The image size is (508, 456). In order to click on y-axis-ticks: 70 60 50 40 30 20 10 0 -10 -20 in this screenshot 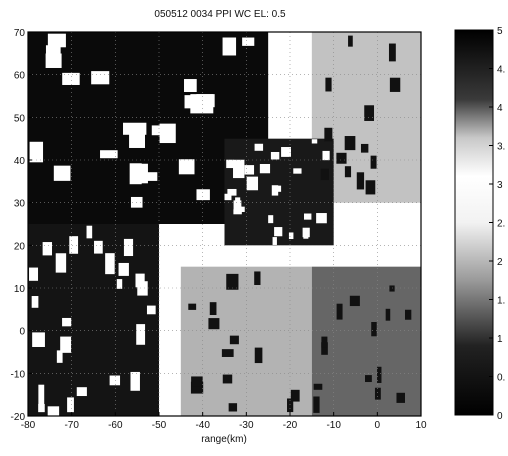, I will do `click(21, 225)`.